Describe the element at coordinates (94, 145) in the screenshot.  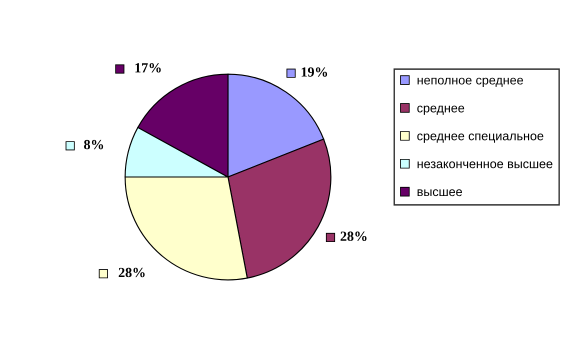
I see `data-label: 8%` at that location.